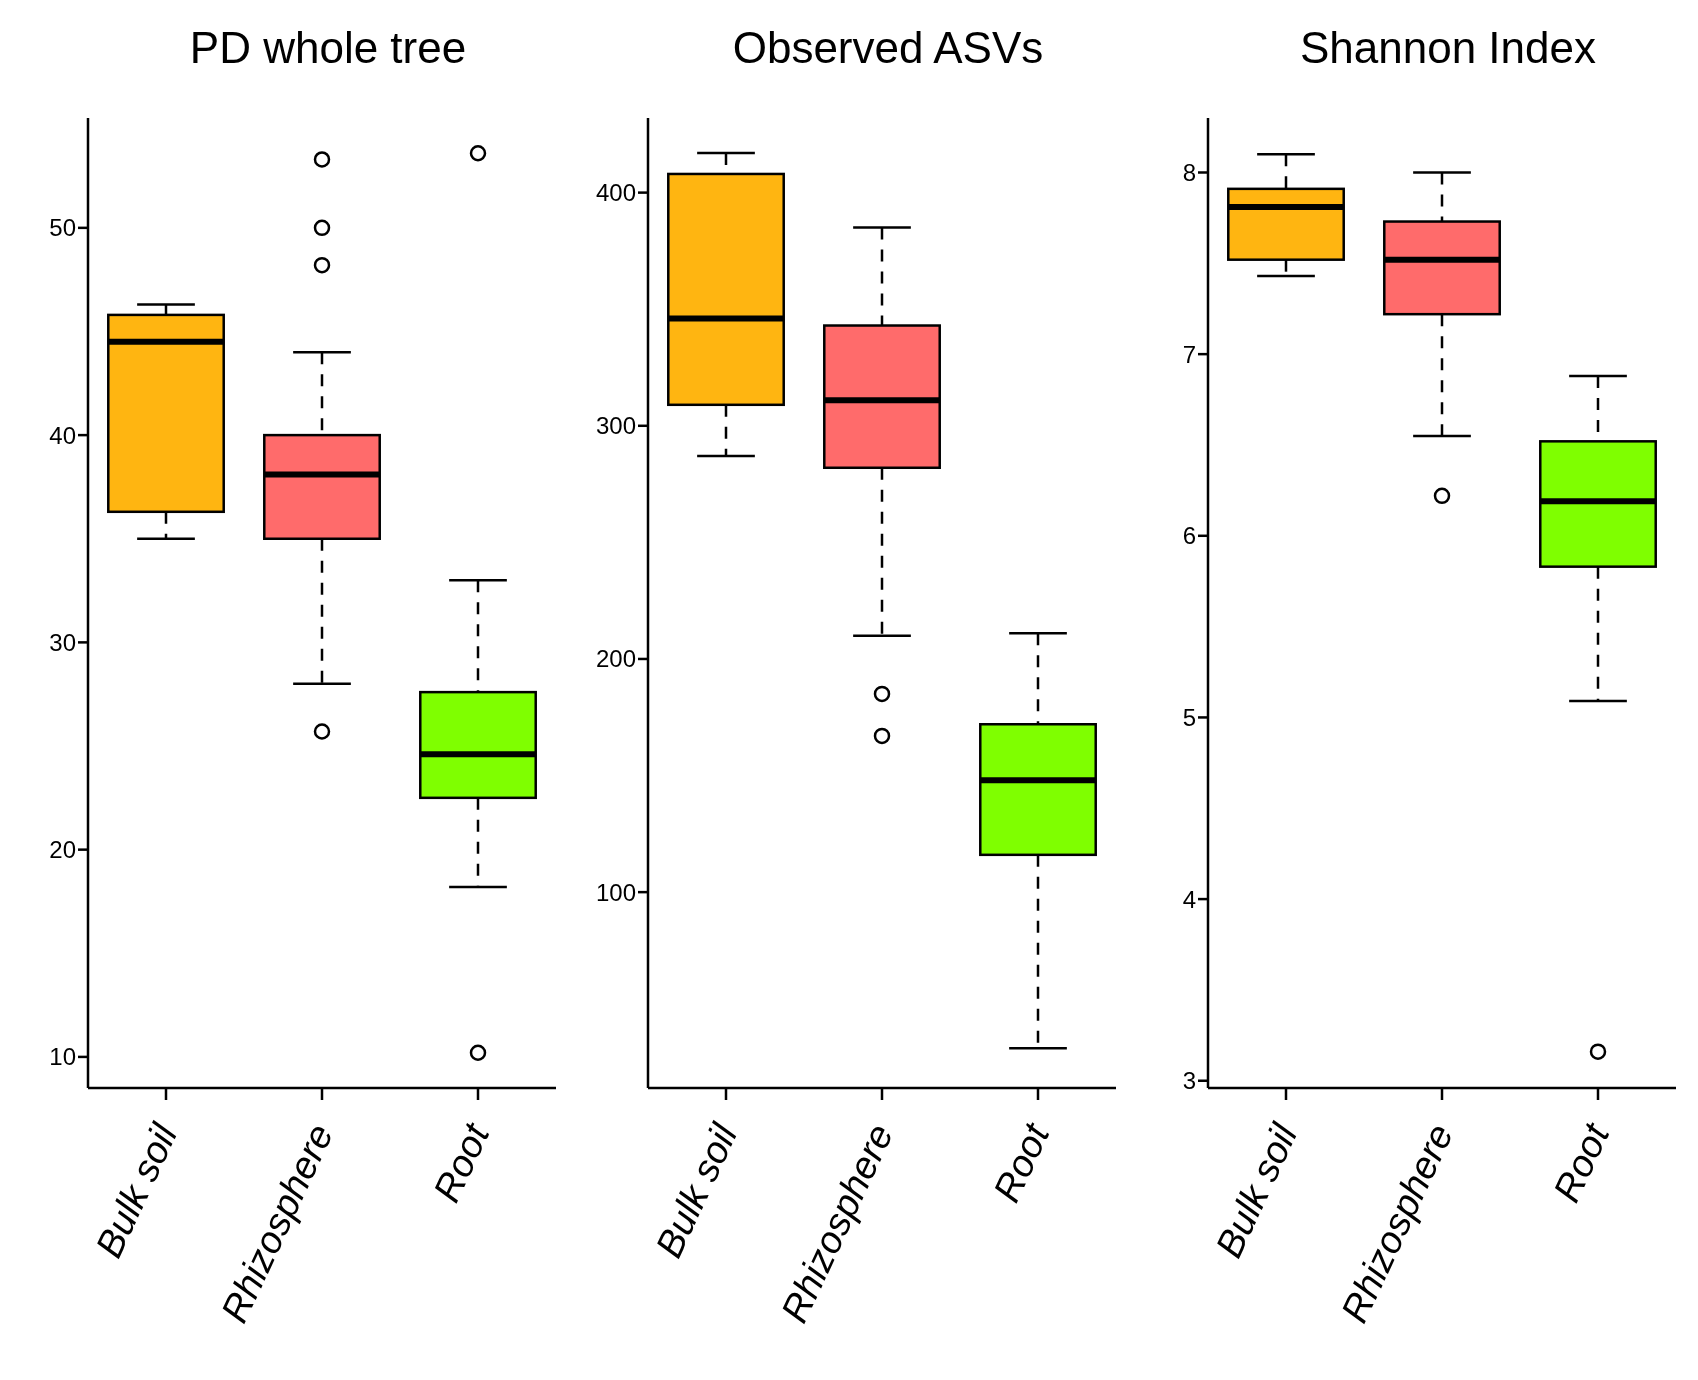  Describe the element at coordinates (1189, 173) in the screenshot. I see `y-tick-label: 8` at that location.